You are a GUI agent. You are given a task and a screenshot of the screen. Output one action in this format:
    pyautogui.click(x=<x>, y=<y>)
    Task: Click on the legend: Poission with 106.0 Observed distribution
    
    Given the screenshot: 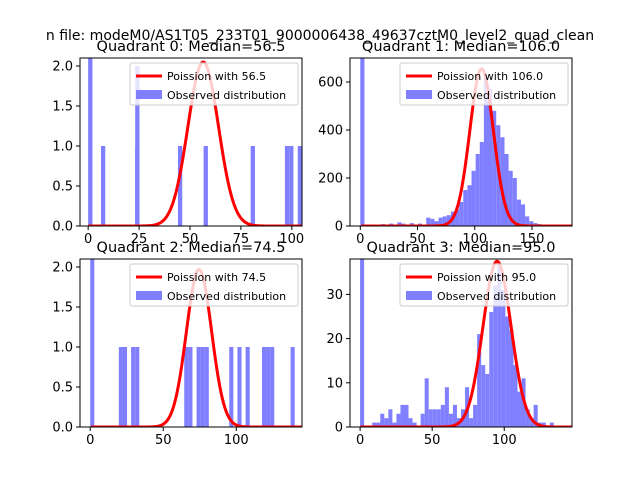 What is the action you would take?
    pyautogui.click(x=484, y=84)
    